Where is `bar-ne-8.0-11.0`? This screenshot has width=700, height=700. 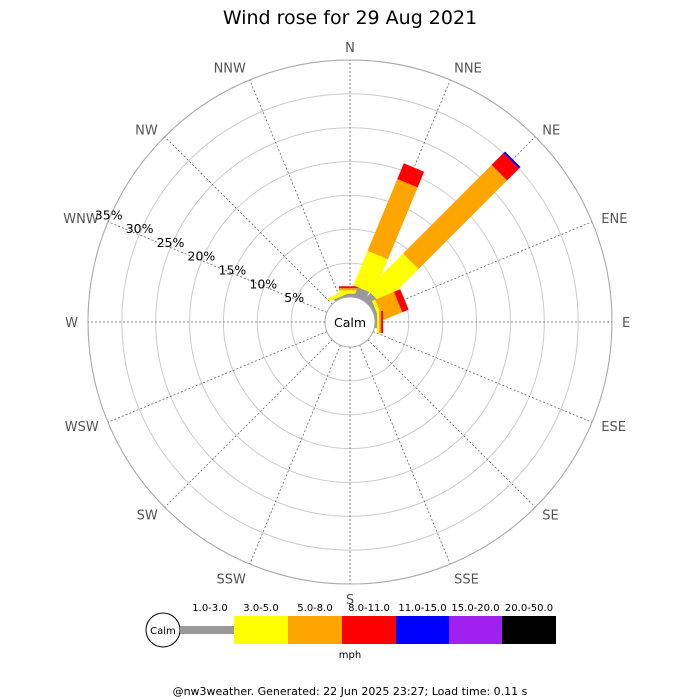 bar-ne-8.0-11.0 is located at coordinates (505, 166).